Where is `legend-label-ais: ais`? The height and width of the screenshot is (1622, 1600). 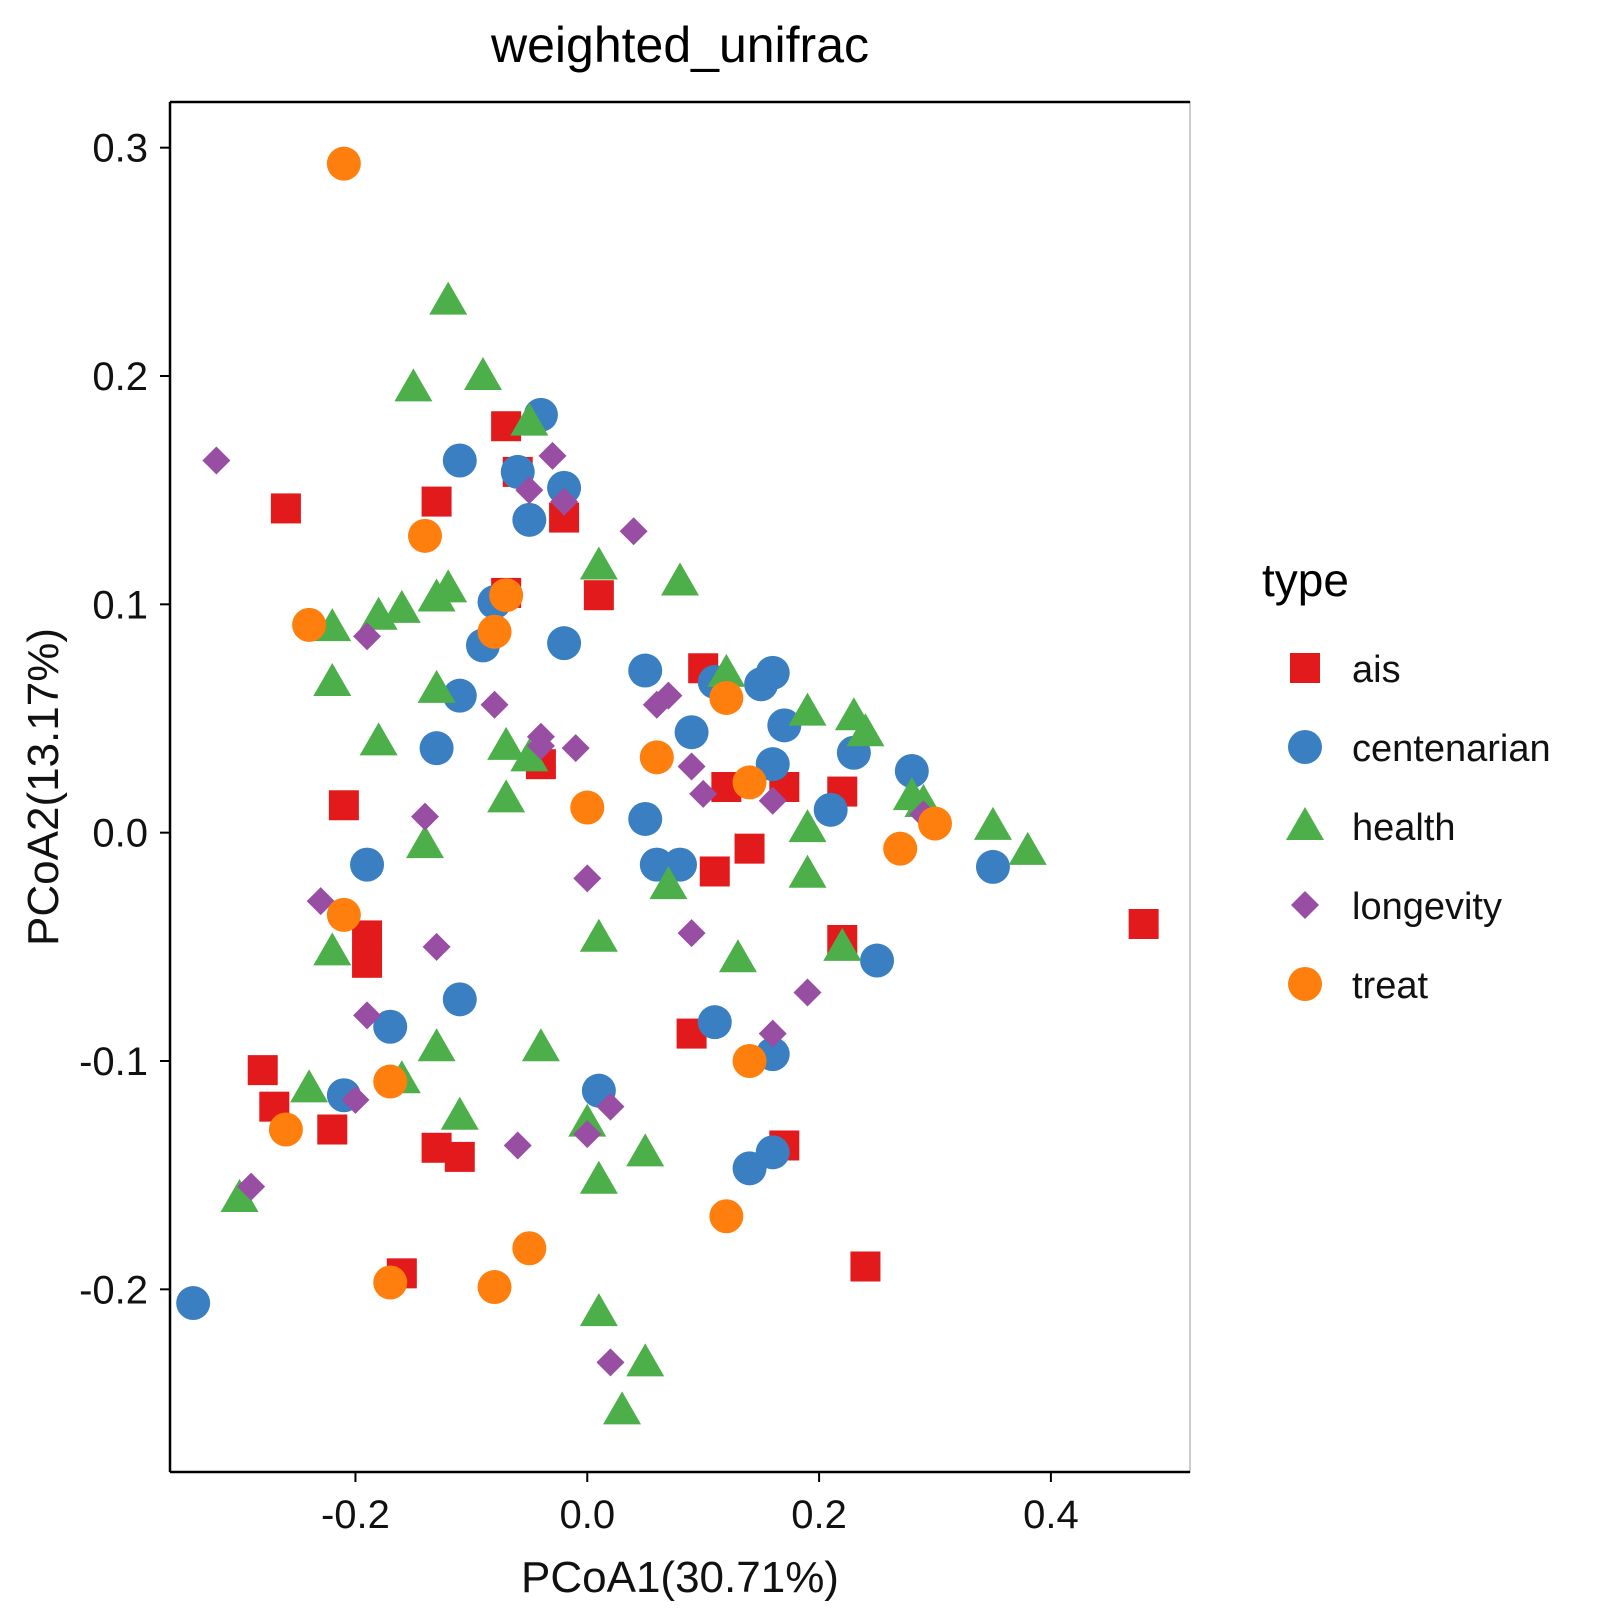 legend-label-ais: ais is located at coordinates (1376, 670).